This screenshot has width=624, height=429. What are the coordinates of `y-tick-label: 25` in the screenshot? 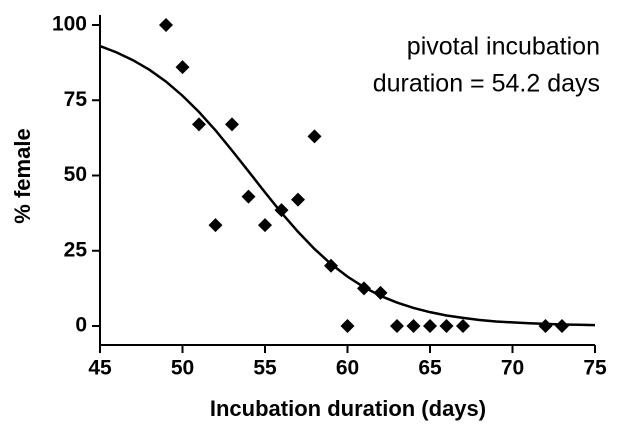 It's located at (76, 249).